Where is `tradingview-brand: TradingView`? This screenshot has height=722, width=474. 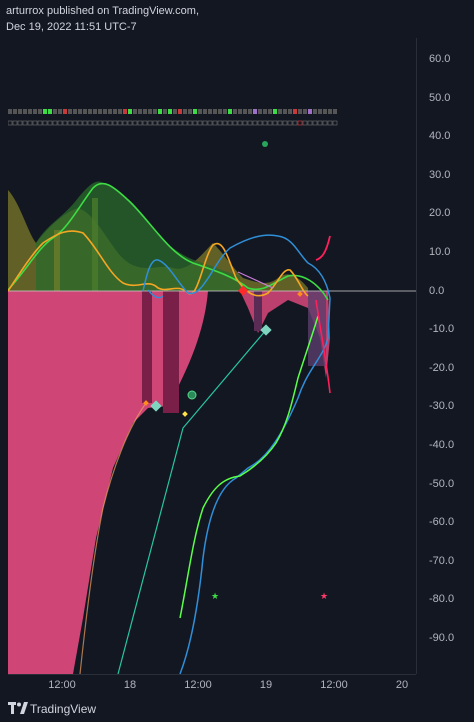 tradingview-brand: TradingView is located at coordinates (63, 709).